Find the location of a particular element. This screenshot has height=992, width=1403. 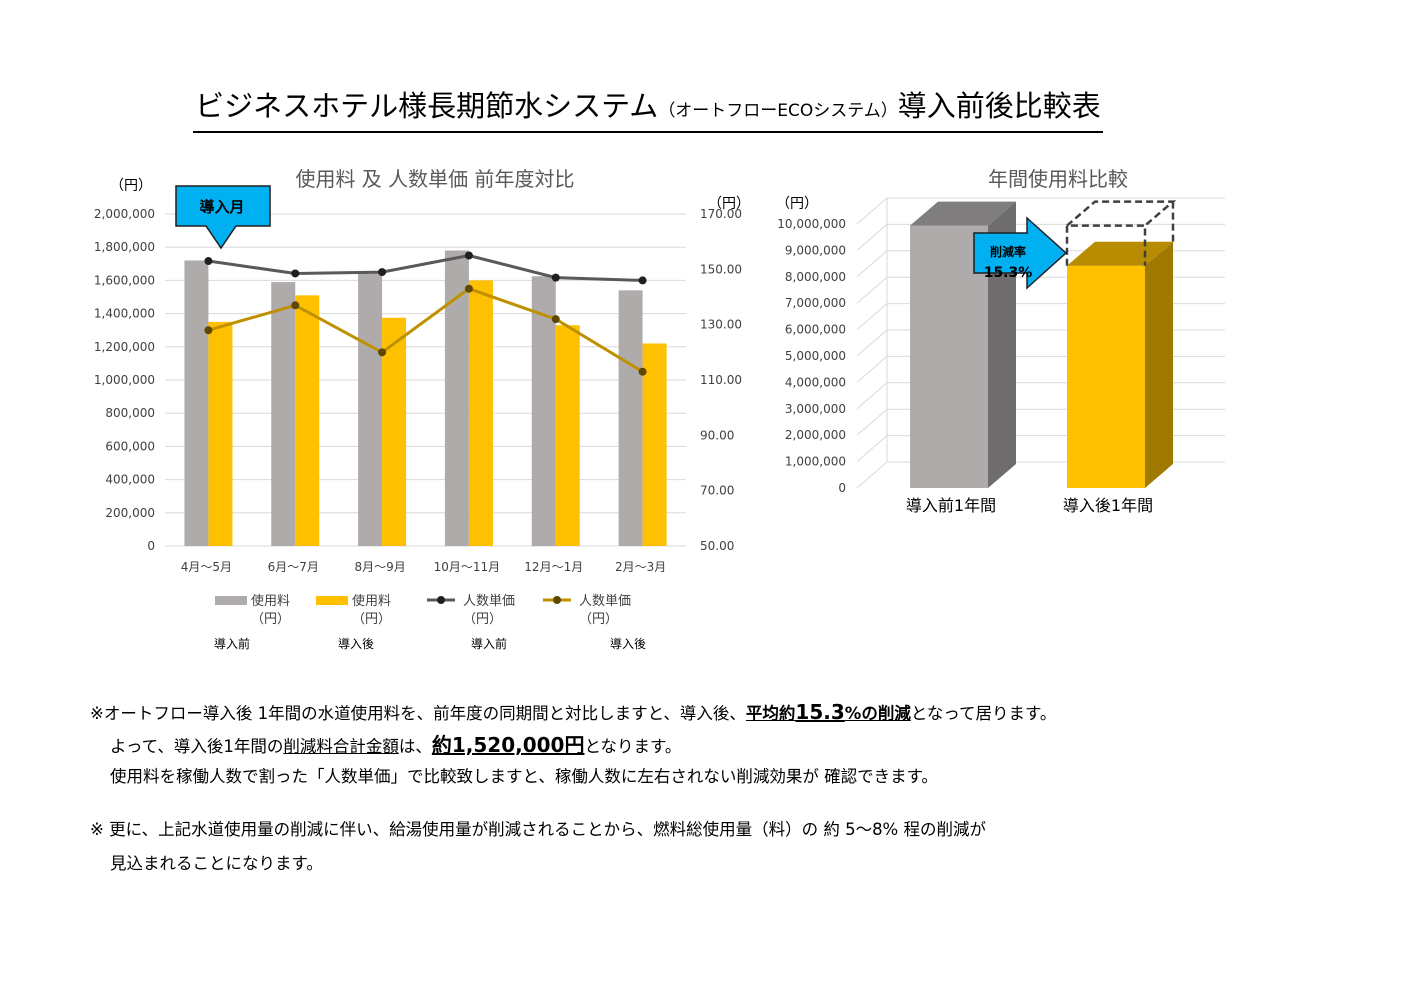

chart1-y2label: （円） is located at coordinates (729, 204).